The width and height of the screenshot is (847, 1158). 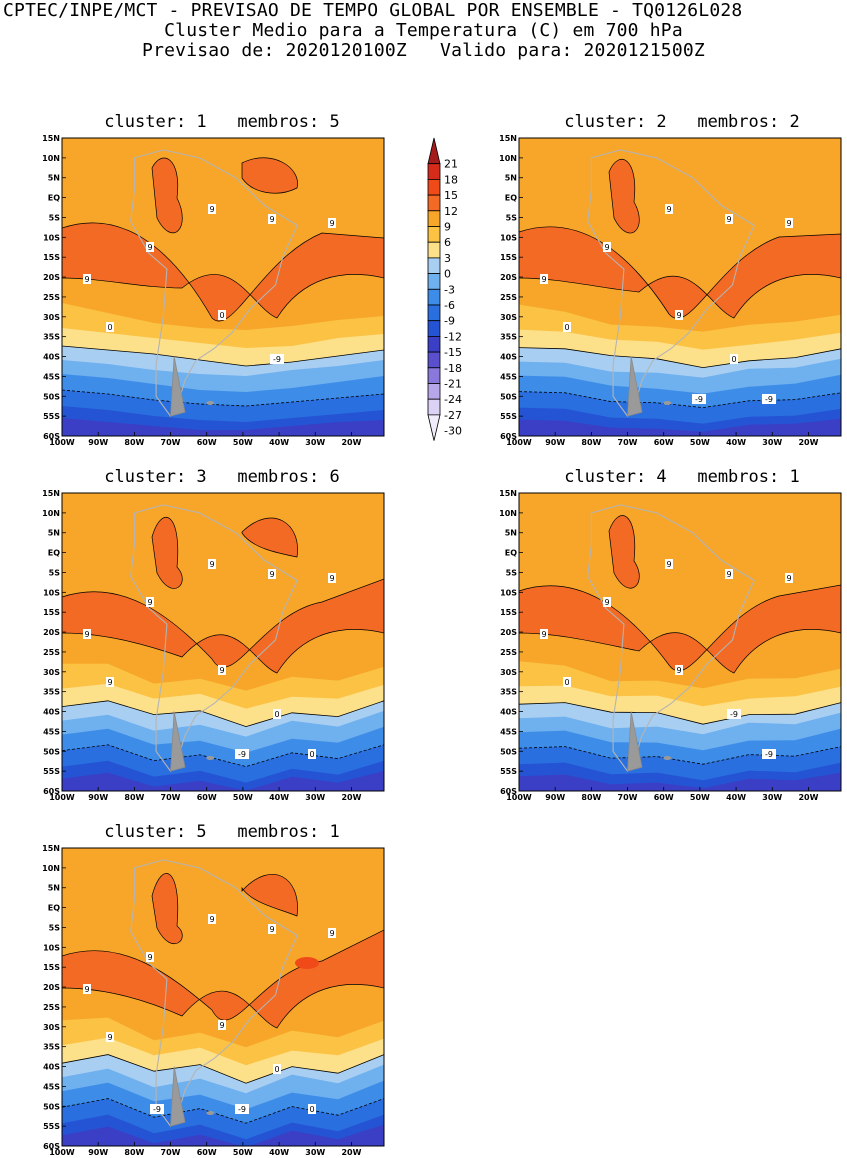 What do you see at coordinates (434, 407) in the screenshot?
I see `colorbar-swatch-m30_m27` at bounding box center [434, 407].